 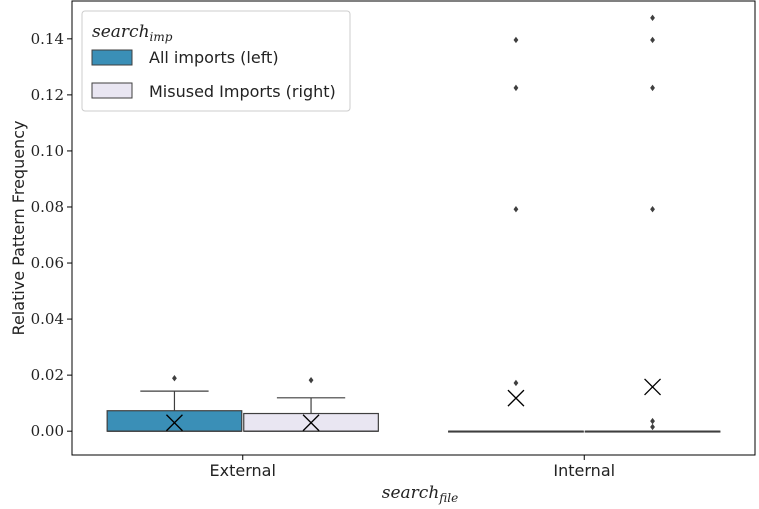 I want to click on legend-swatch-all-imports, so click(x=112, y=57).